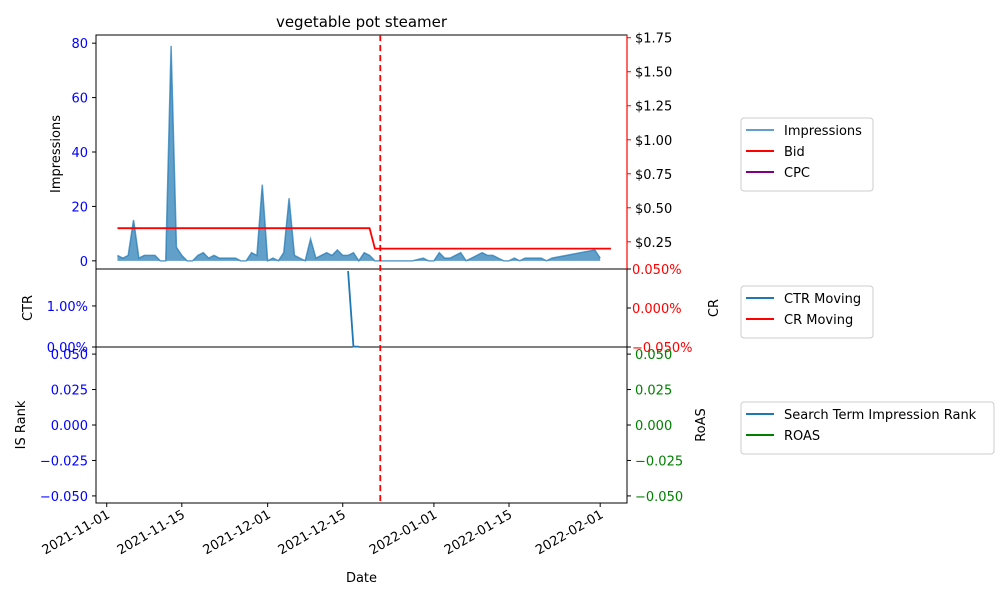  I want to click on bottom-right-tick-label: −0.050, so click(659, 497).